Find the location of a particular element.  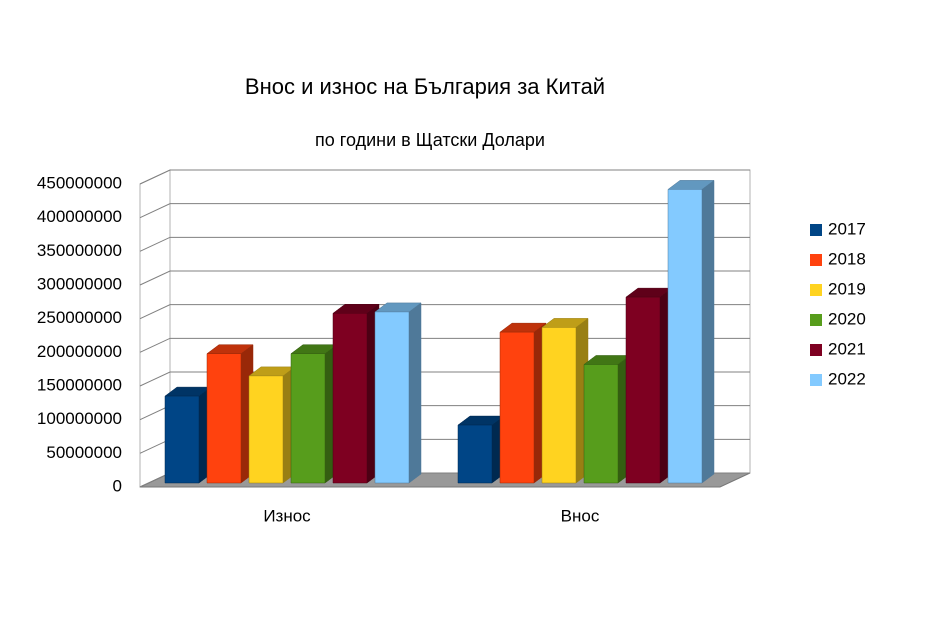

legend-label: 2018 is located at coordinates (847, 258).